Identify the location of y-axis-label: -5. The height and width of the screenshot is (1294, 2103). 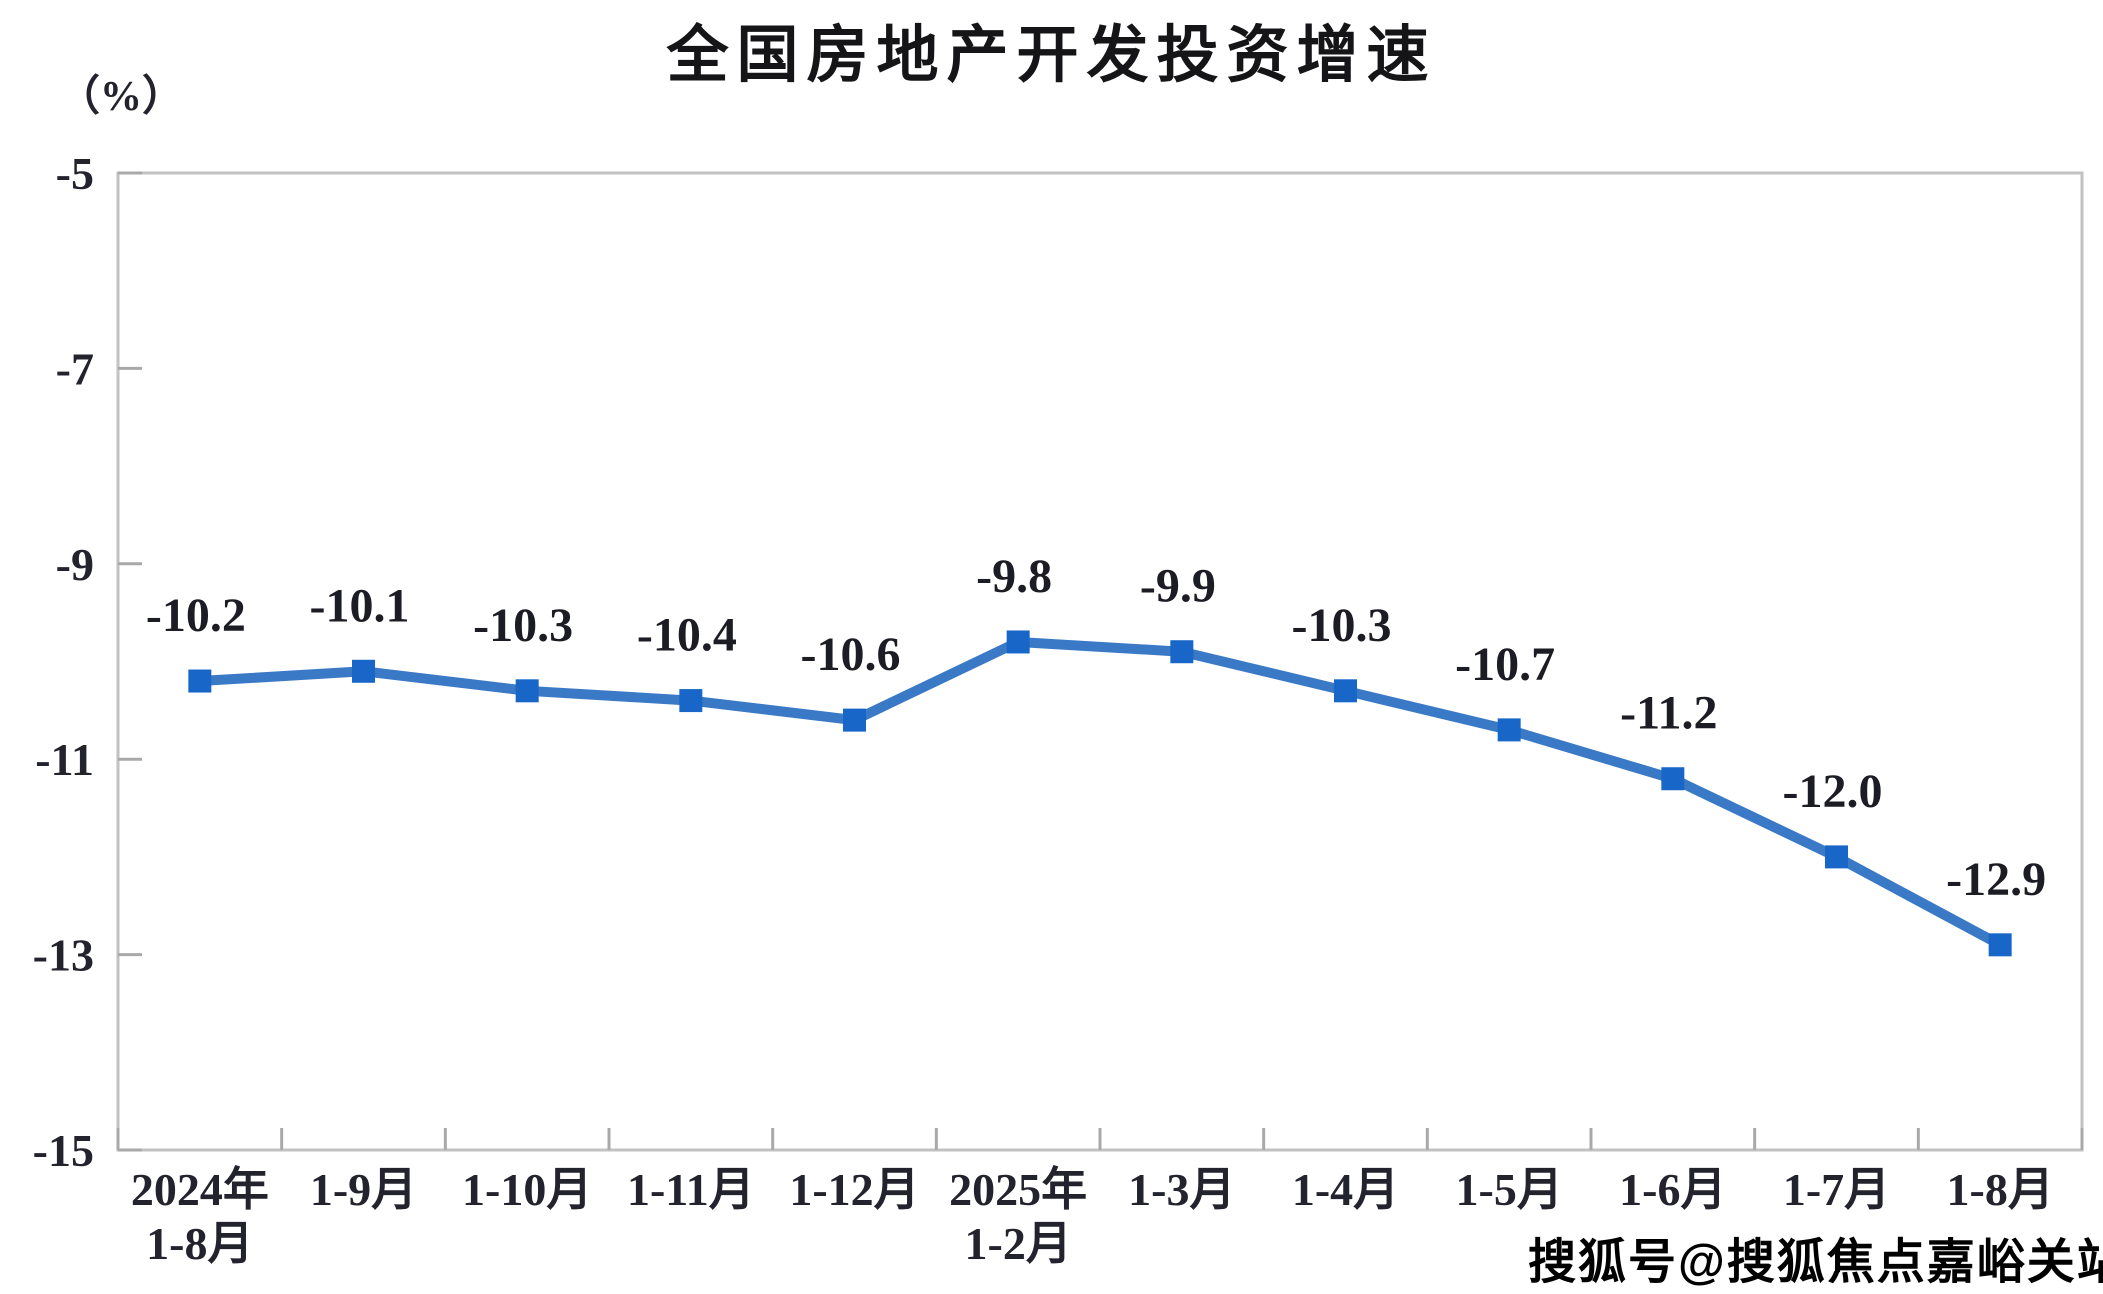
(75, 173).